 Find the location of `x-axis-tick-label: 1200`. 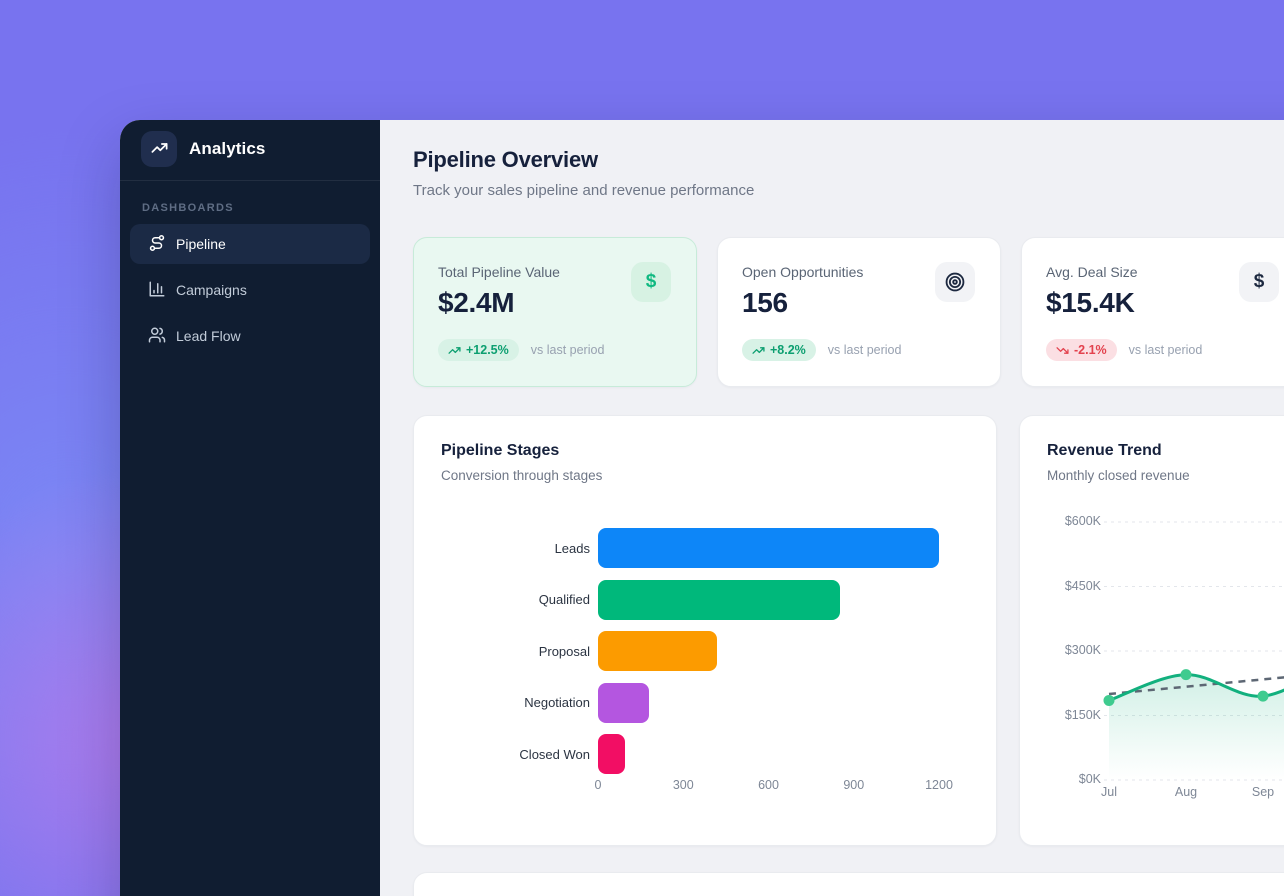

x-axis-tick-label: 1200 is located at coordinates (939, 785).